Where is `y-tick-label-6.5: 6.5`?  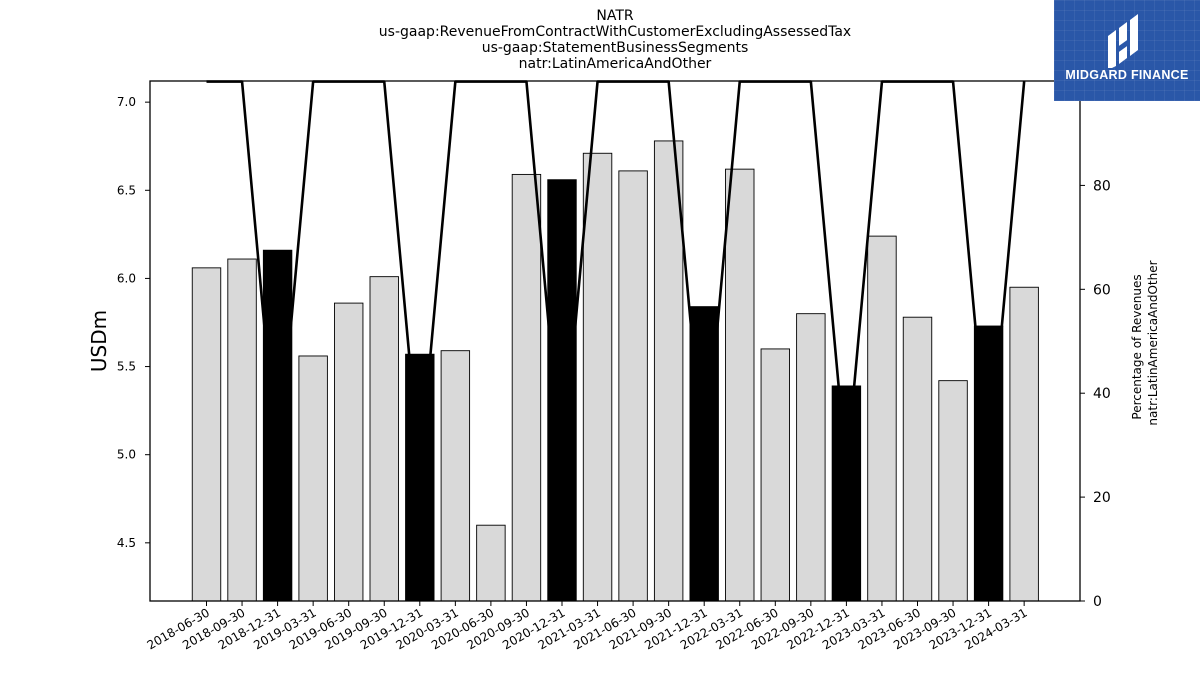
y-tick-label-6.5: 6.5 is located at coordinates (126, 190).